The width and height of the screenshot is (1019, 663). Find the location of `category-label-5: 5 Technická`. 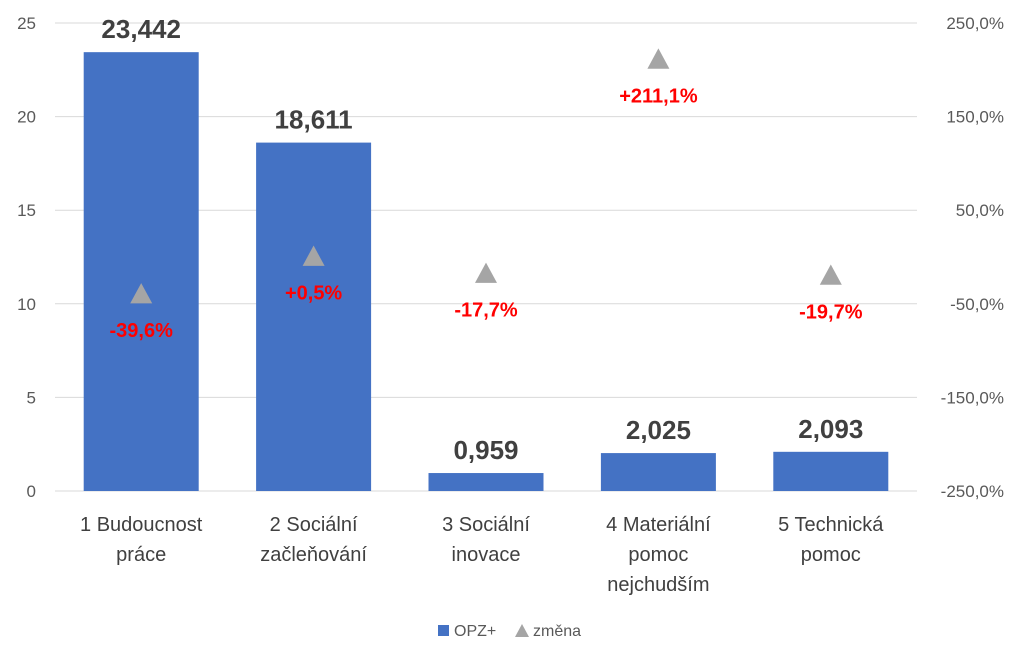

category-label-5: 5 Technická is located at coordinates (831, 525).